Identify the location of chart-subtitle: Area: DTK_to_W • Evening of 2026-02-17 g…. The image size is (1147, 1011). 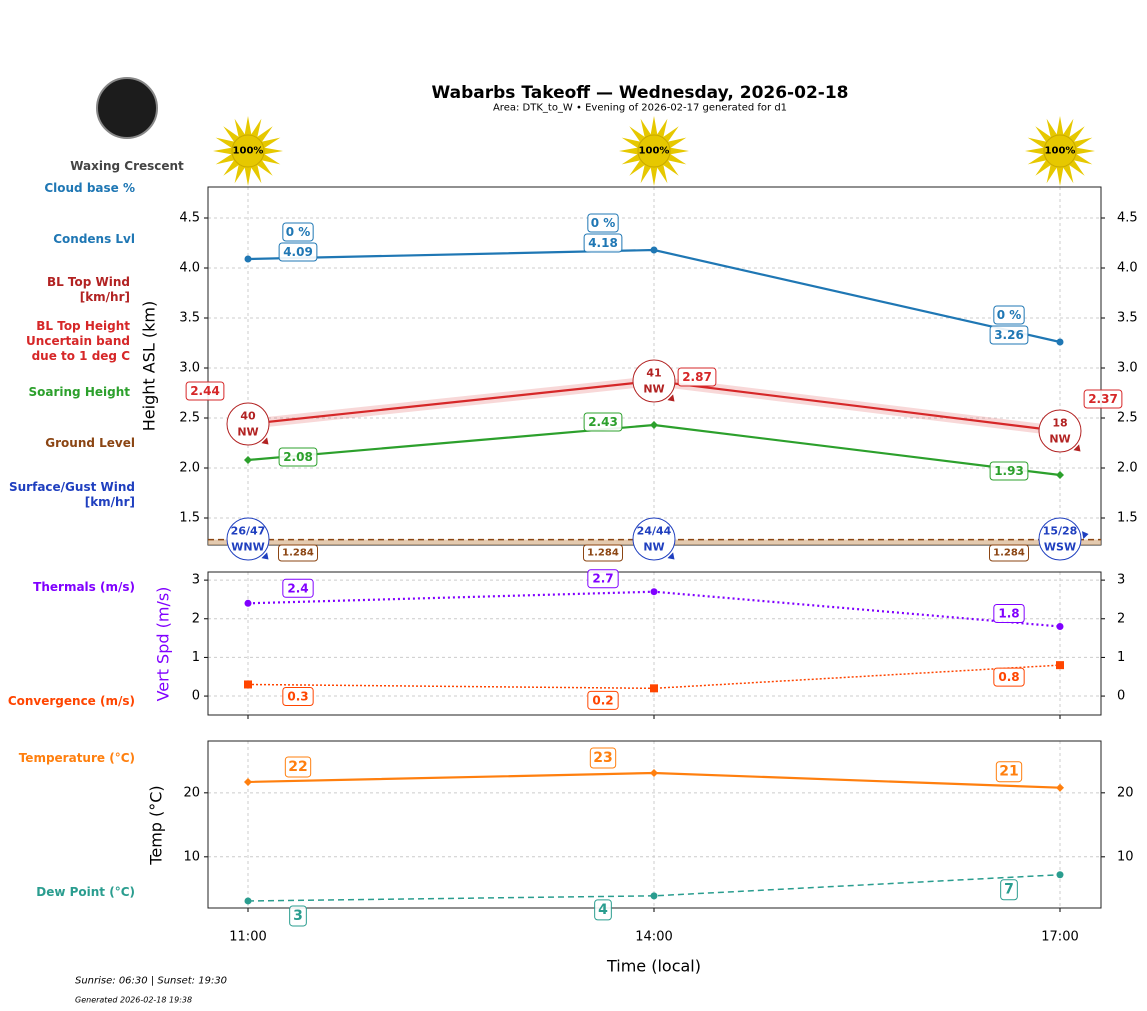
(640, 108).